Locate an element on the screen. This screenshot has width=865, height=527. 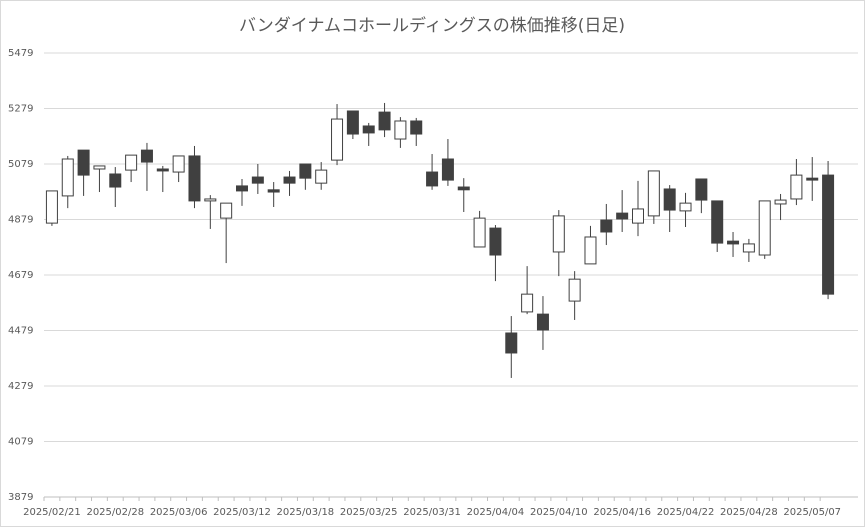
x-tick-label: 2025/02/21 is located at coordinates (52, 512).